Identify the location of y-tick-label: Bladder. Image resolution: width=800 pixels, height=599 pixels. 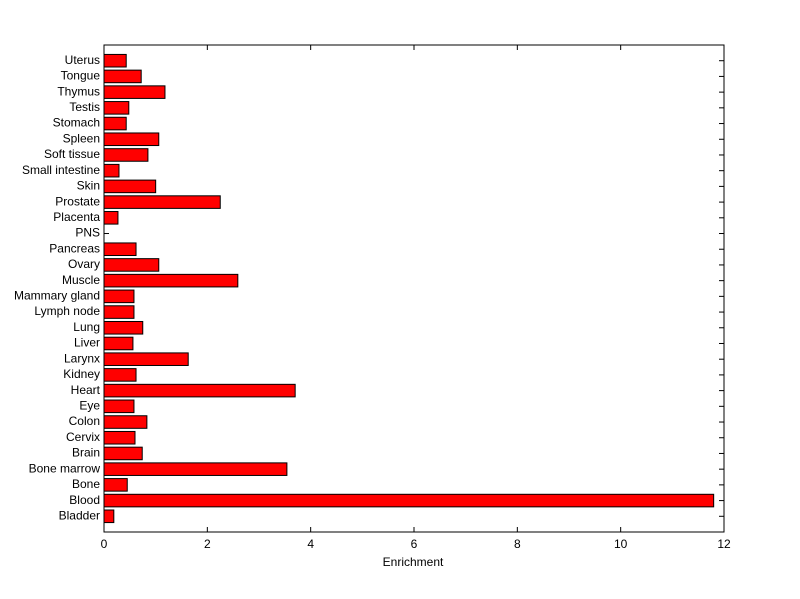
(79, 515).